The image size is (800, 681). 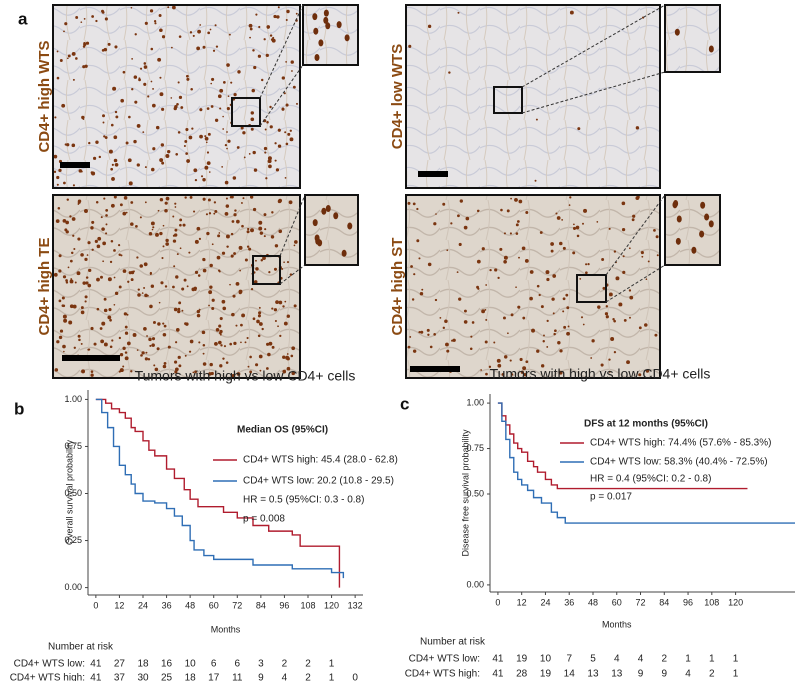 What do you see at coordinates (646, 463) in the screenshot?
I see `survival-curve` at bounding box center [646, 463].